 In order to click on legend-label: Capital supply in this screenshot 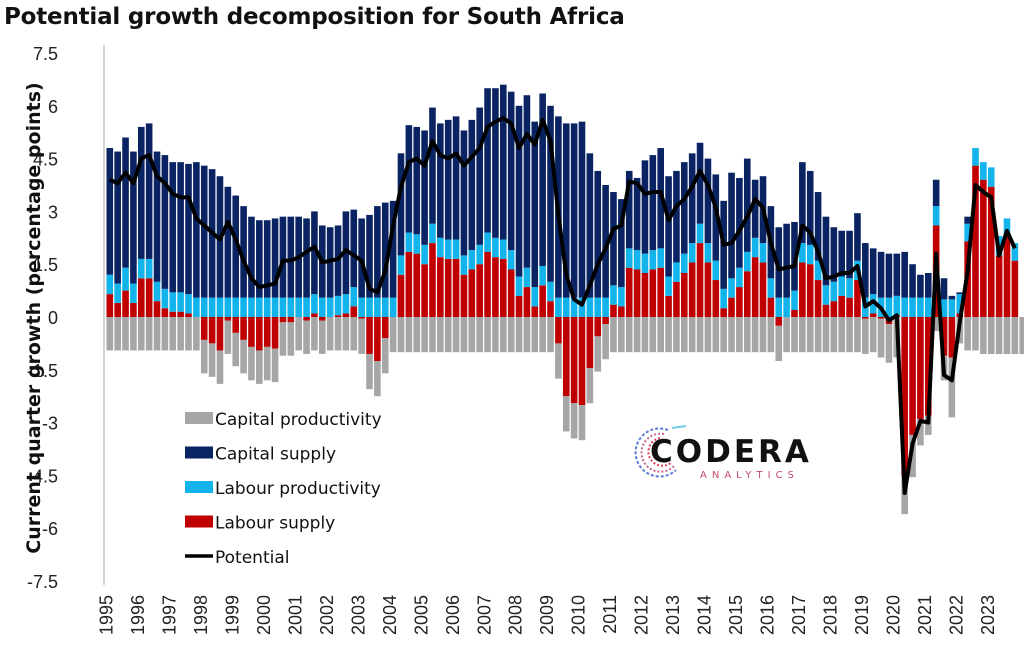, I will do `click(275, 455)`.